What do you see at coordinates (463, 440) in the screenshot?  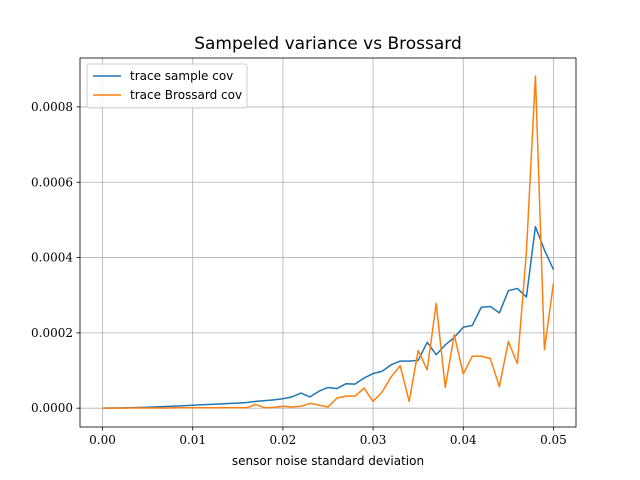 I see `x-tick-label: 0.04` at bounding box center [463, 440].